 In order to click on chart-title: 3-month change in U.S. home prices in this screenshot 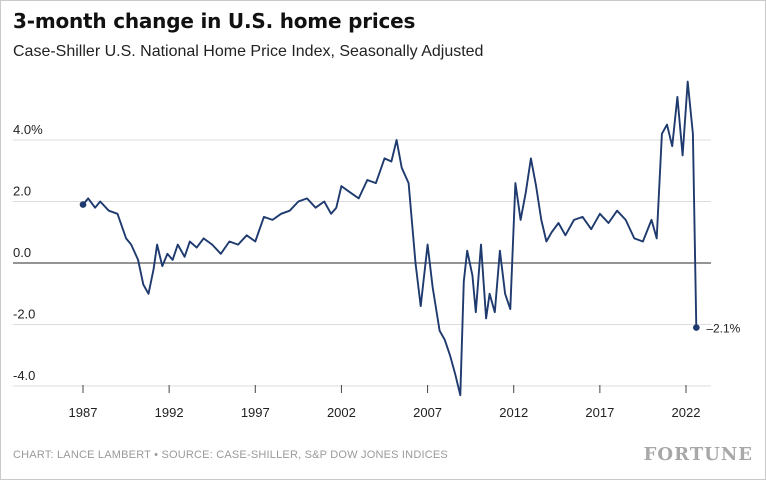, I will do `click(214, 21)`.